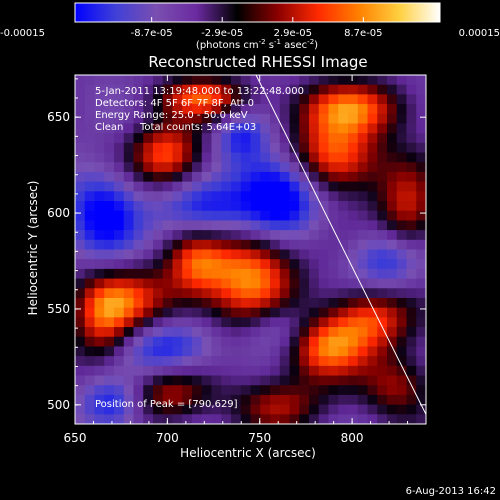 The height and width of the screenshot is (500, 500). What do you see at coordinates (171, 115) in the screenshot?
I see `annotation-energy: Energy Range: 25.0 - 50.0 keV` at bounding box center [171, 115].